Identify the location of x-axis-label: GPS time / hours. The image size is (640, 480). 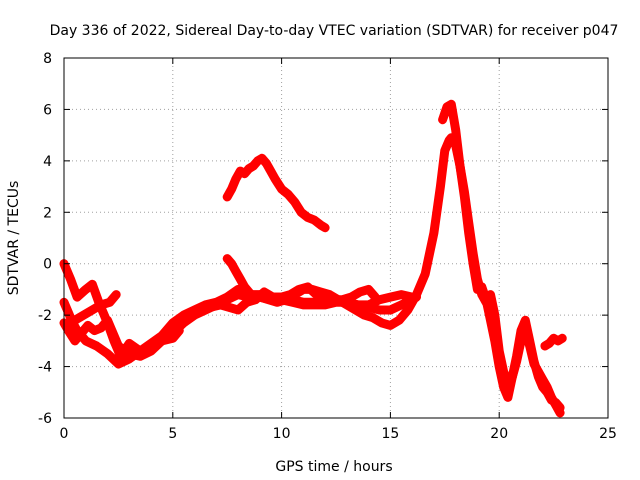
(333, 467).